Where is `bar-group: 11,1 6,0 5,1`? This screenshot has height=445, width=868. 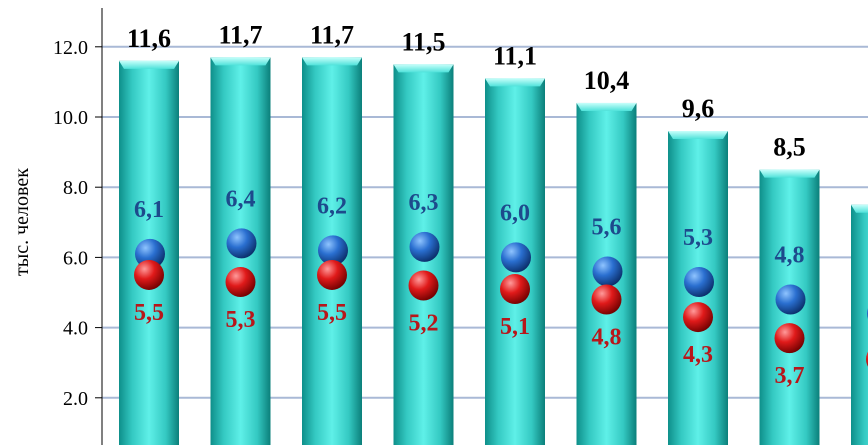
bar-group: 11,1 6,0 5,1 is located at coordinates (515, 243).